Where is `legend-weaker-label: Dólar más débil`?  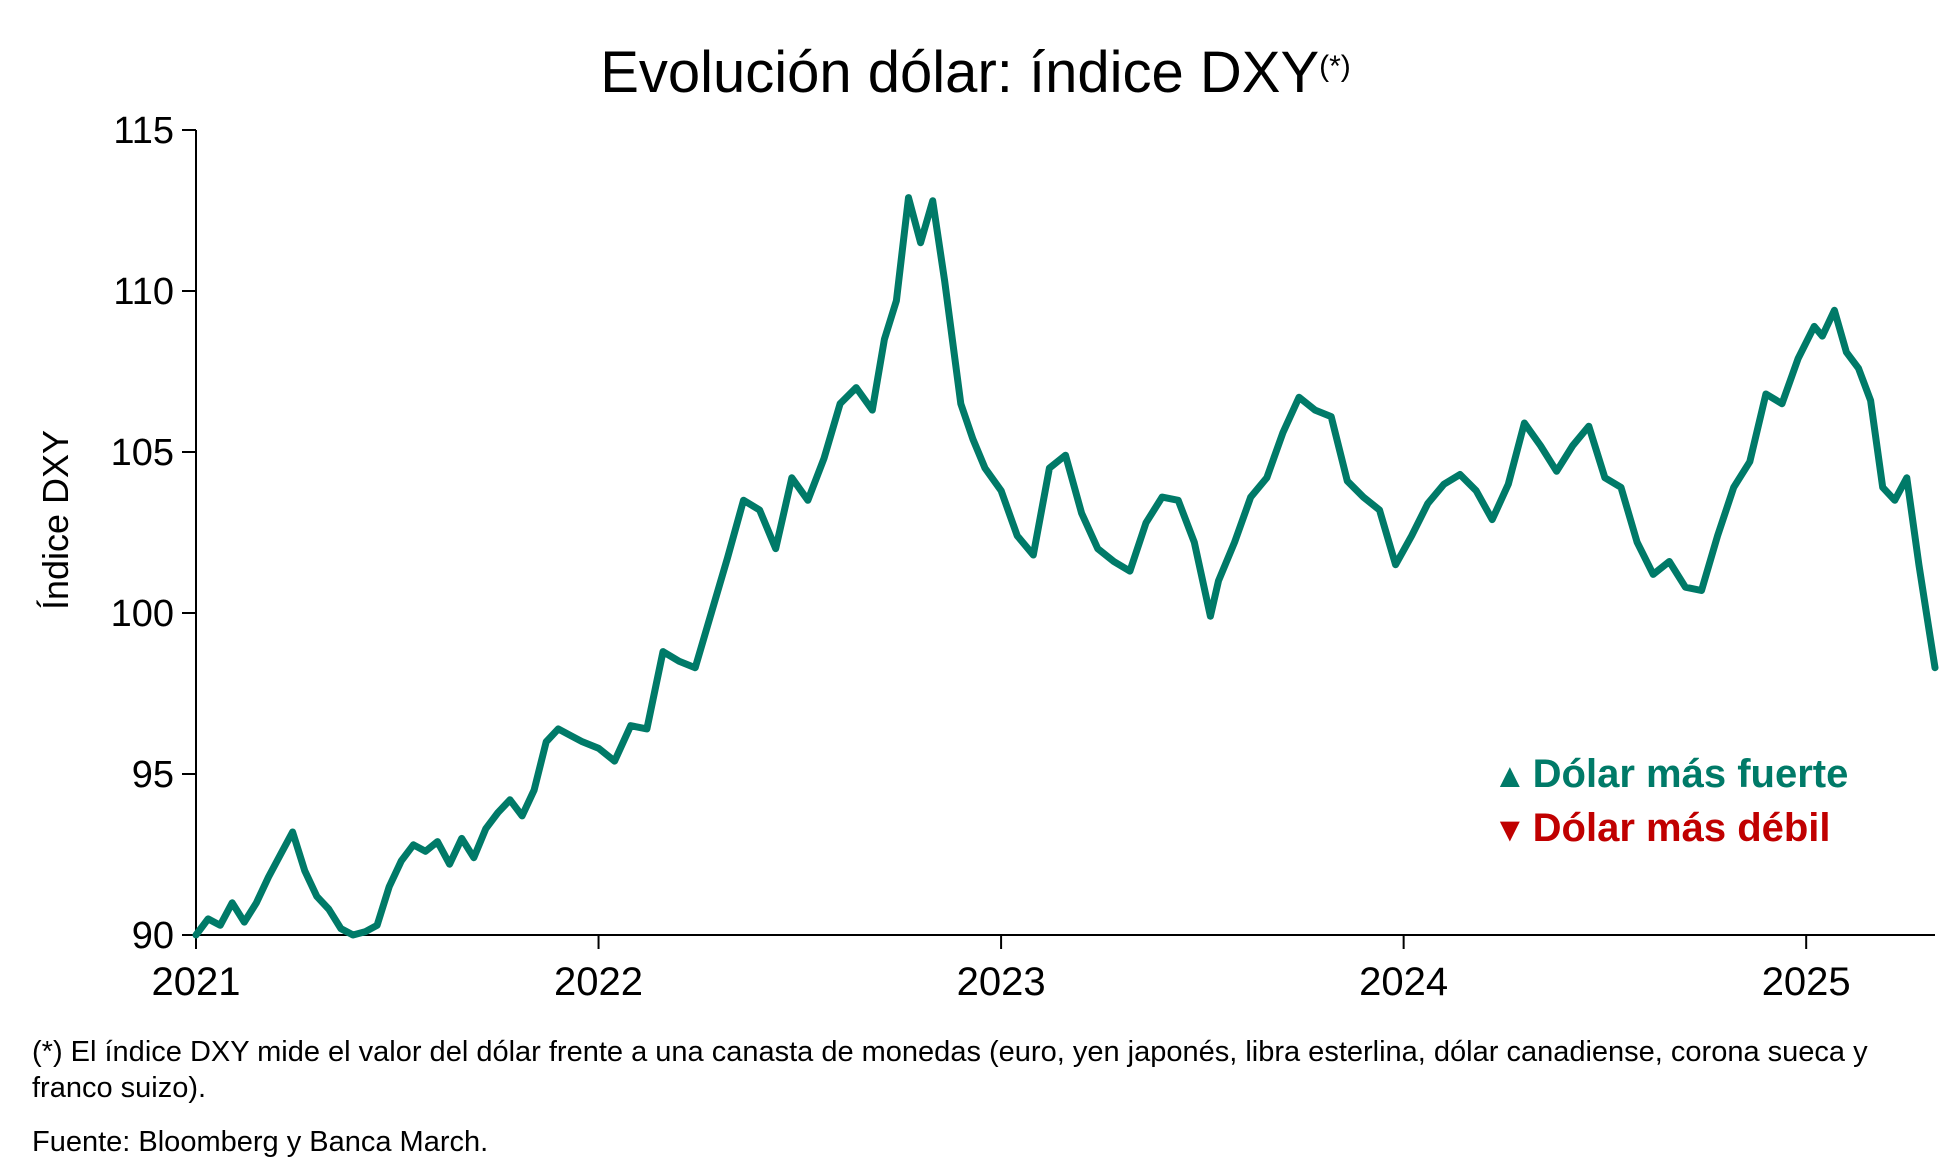
legend-weaker-label: Dólar más débil is located at coordinates (1681, 828).